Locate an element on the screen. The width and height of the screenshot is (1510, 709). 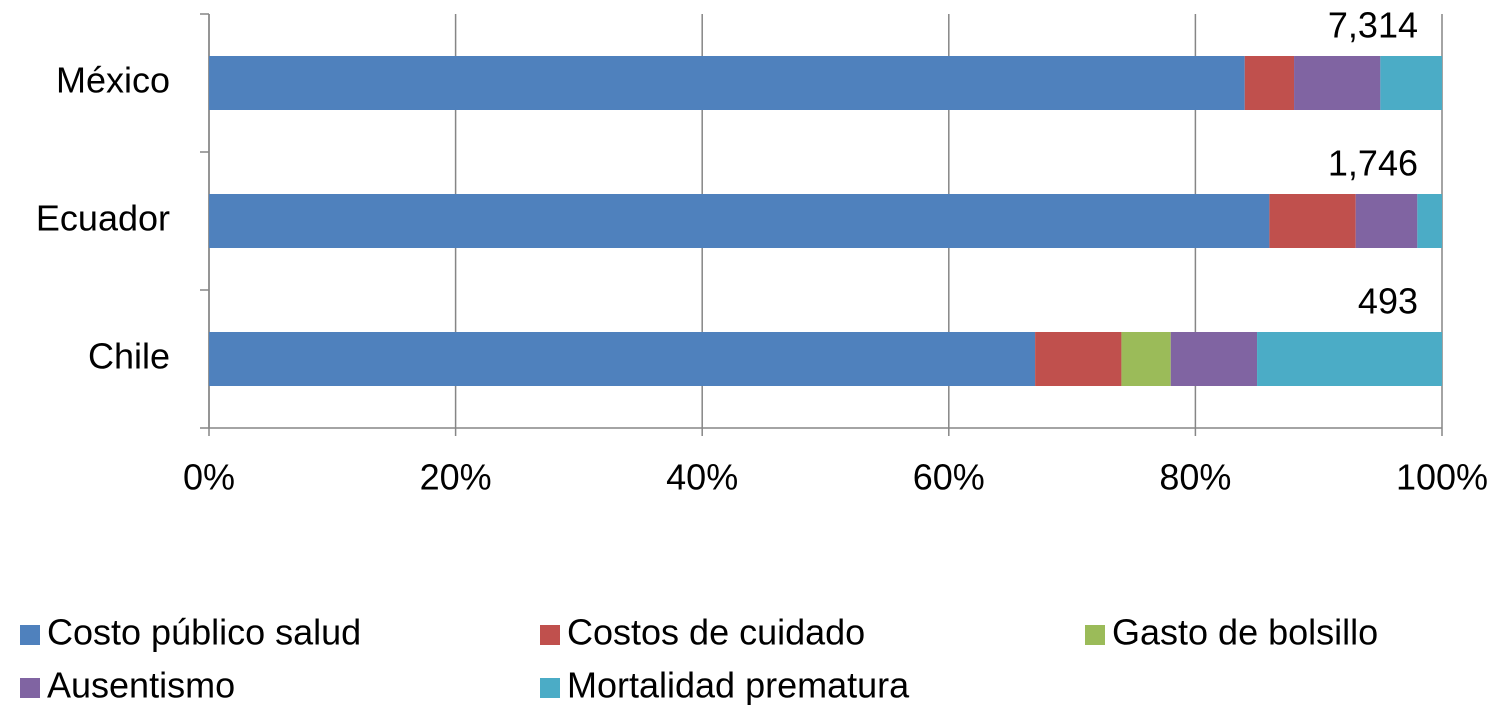
legend-label: Ausentismo is located at coordinates (141, 685).